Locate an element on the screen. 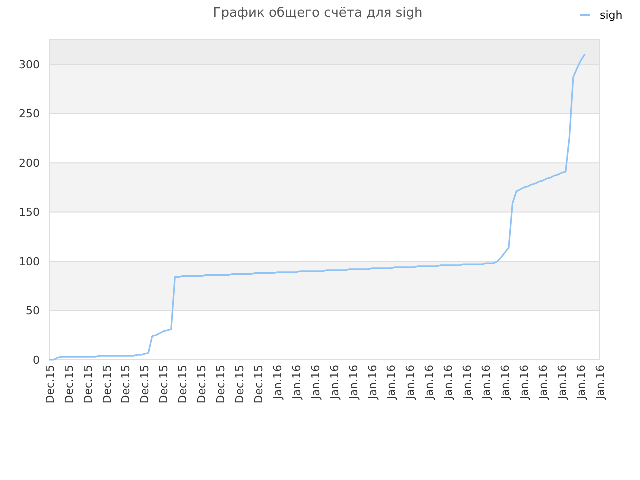 The height and width of the screenshot is (480, 640). y-tick-label: 300 is located at coordinates (29, 65).